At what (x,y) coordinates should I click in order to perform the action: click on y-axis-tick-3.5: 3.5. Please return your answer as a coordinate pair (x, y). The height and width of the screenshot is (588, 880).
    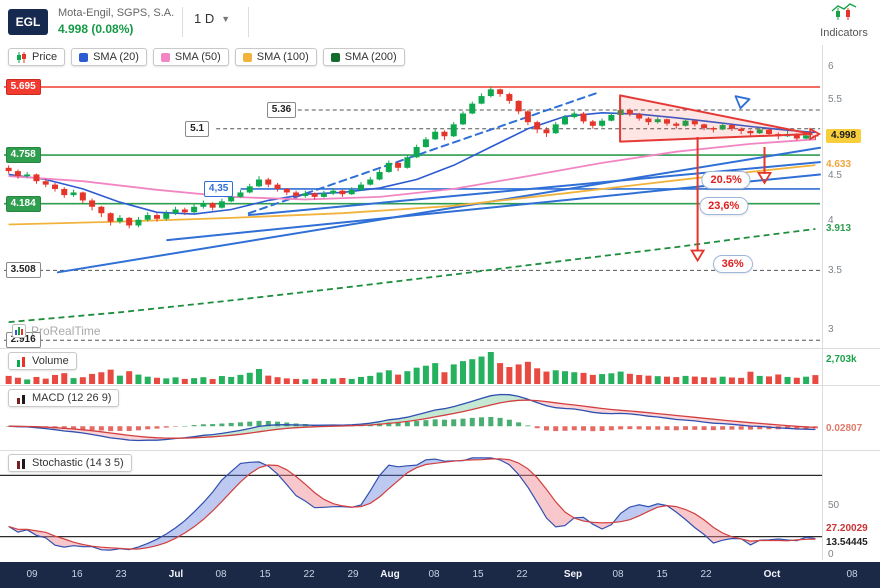
    Looking at the image, I should click on (835, 271).